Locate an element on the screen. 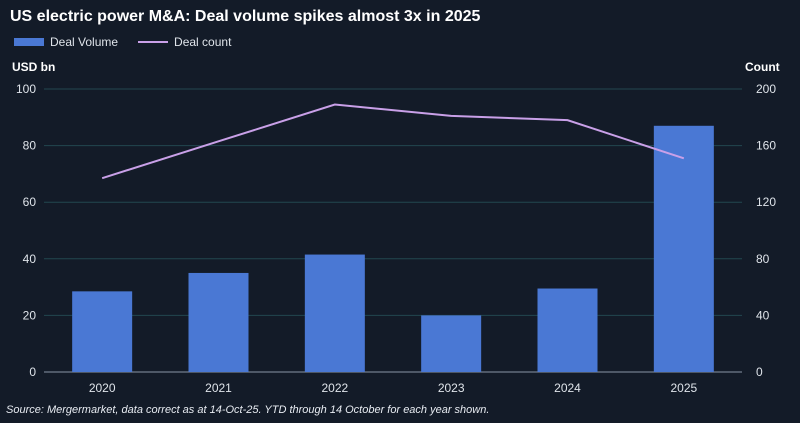 The height and width of the screenshot is (423, 800). x-tick-label: 2020 is located at coordinates (102, 388).